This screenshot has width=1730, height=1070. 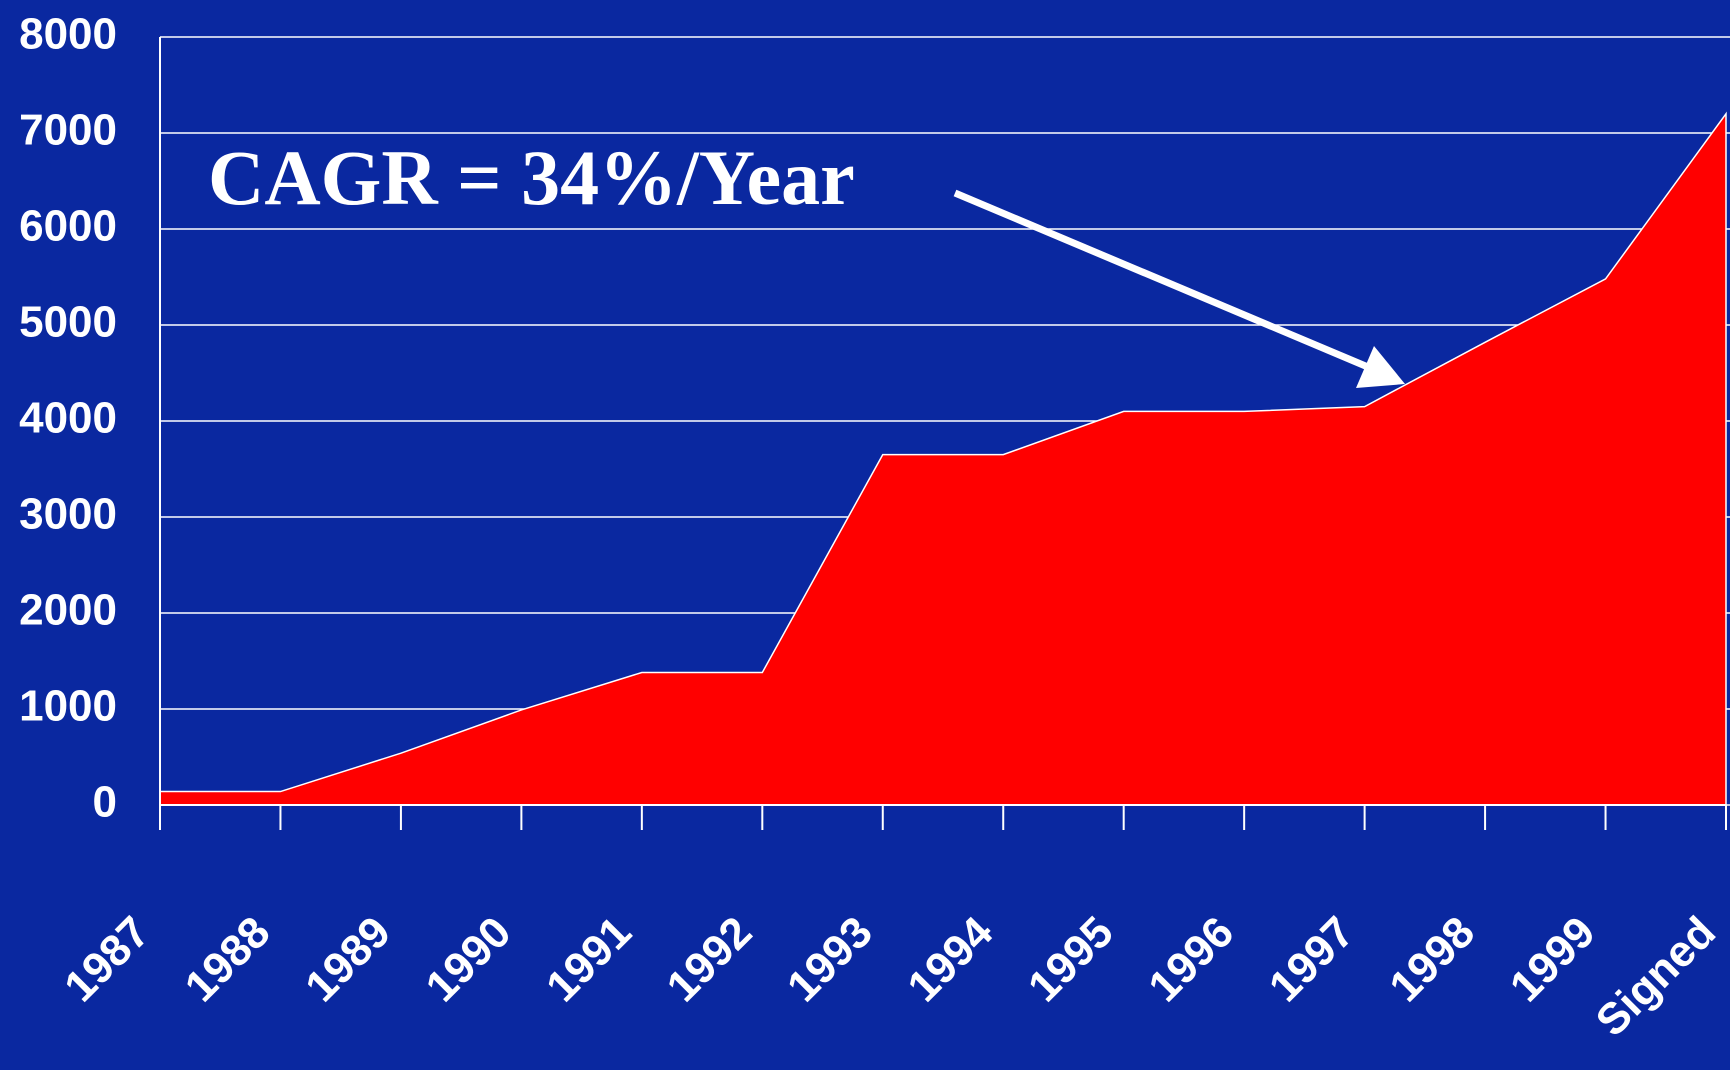 I want to click on y-tick-label: 7000, so click(x=68, y=130).